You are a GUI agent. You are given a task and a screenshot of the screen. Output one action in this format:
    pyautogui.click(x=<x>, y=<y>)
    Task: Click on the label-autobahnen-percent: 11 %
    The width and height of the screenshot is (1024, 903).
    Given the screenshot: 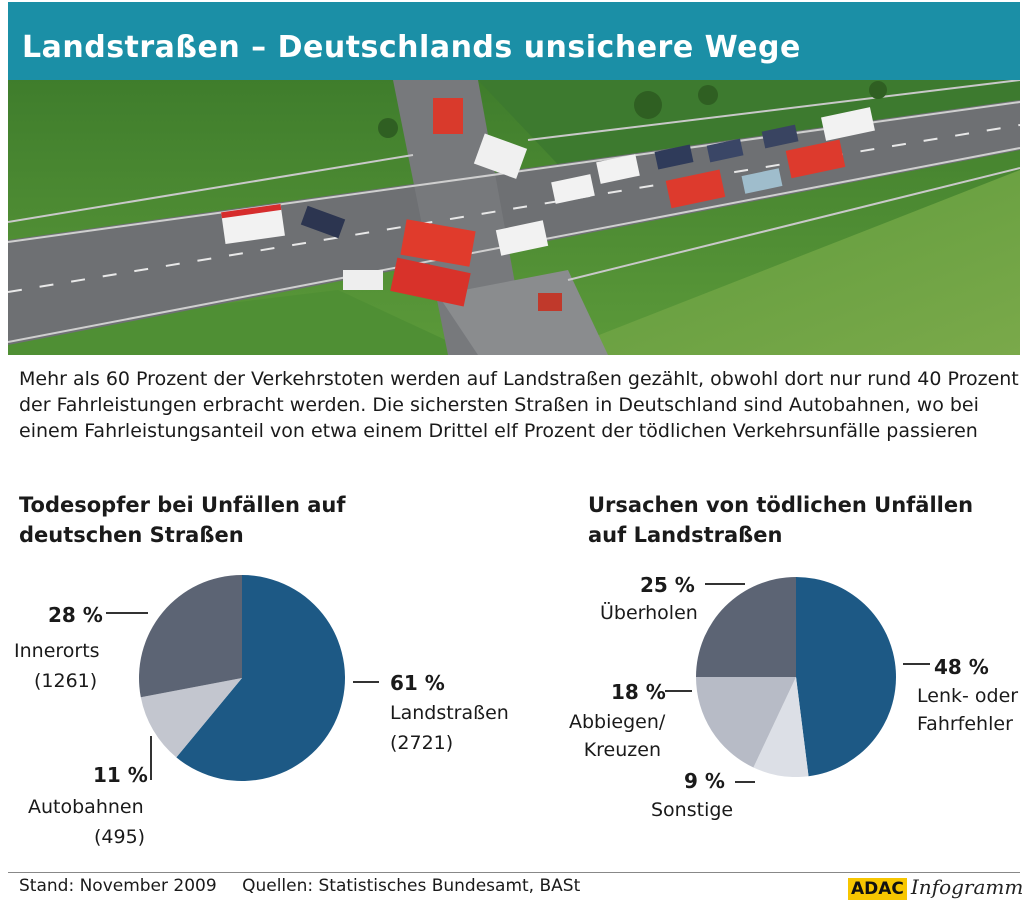 What is the action you would take?
    pyautogui.click(x=120, y=775)
    